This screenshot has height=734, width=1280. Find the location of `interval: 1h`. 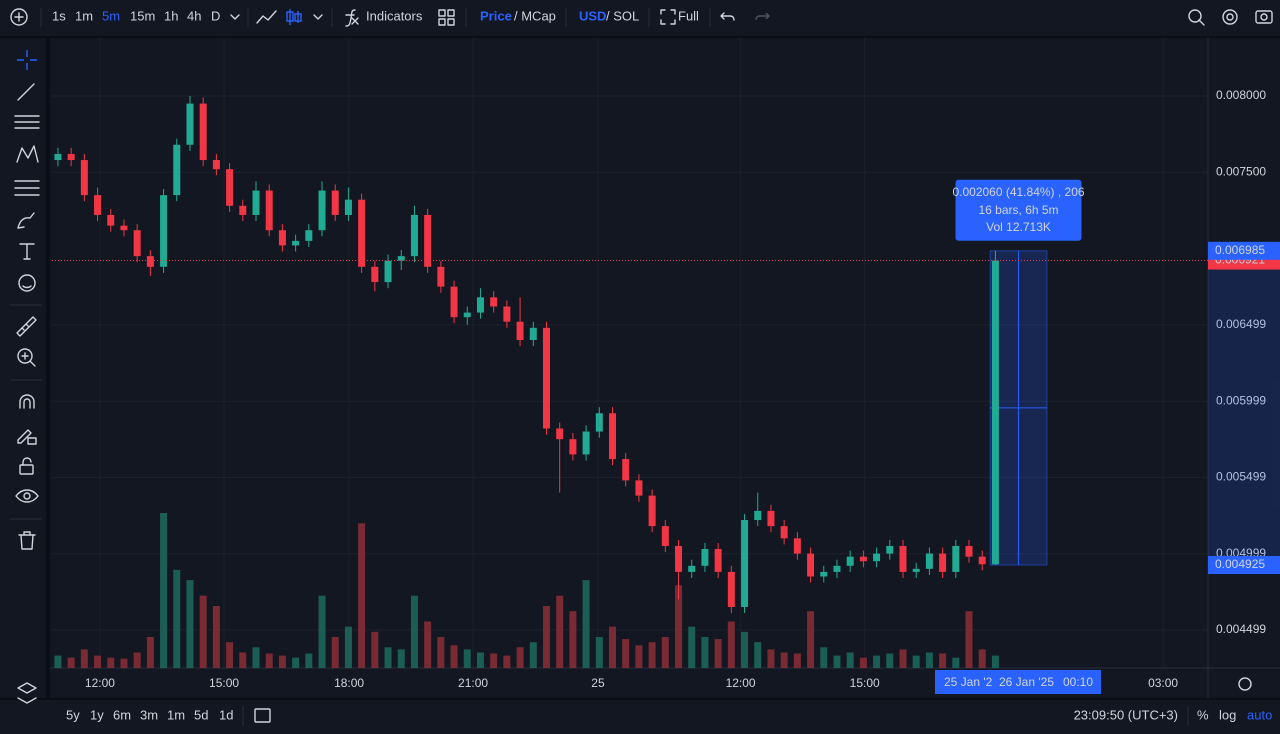

interval: 1h is located at coordinates (171, 15).